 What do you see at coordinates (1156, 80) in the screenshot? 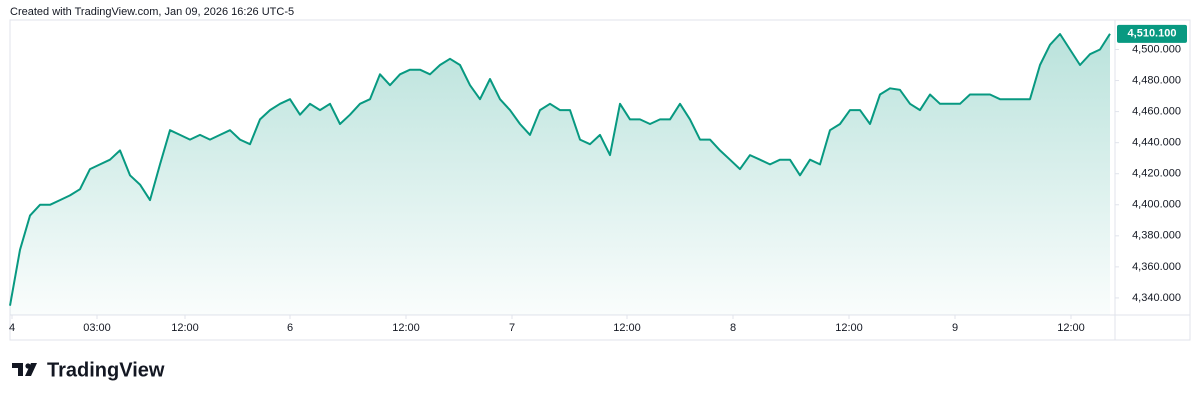
I see `y-tick-label: 4,480.000` at bounding box center [1156, 80].